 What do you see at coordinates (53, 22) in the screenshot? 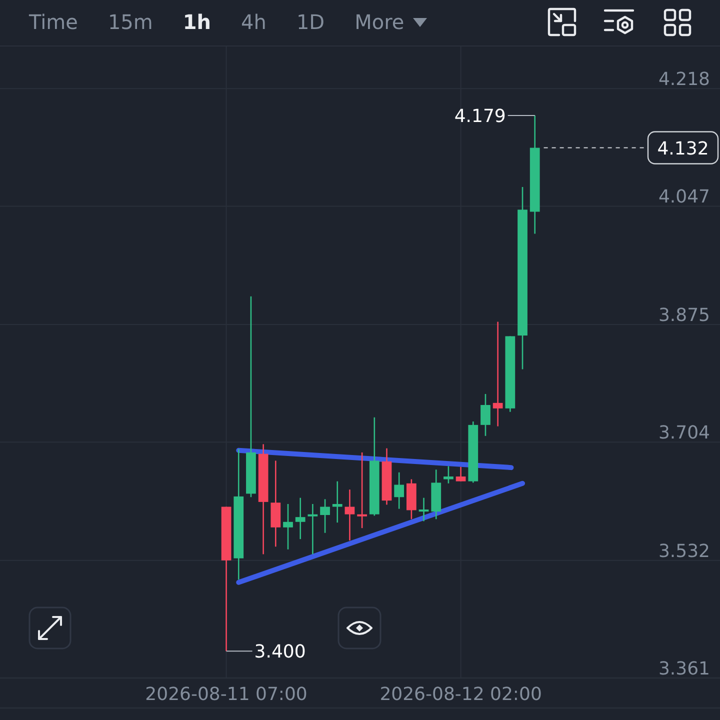
I see `text: Time` at bounding box center [53, 22].